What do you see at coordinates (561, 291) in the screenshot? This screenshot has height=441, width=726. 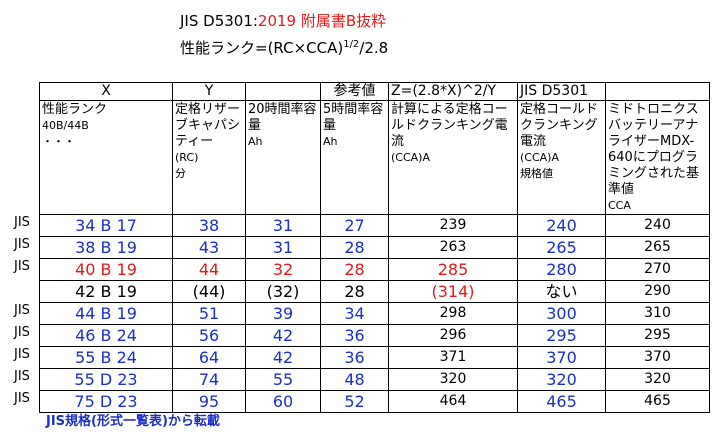 I see `jis-cca-cell: ない` at bounding box center [561, 291].